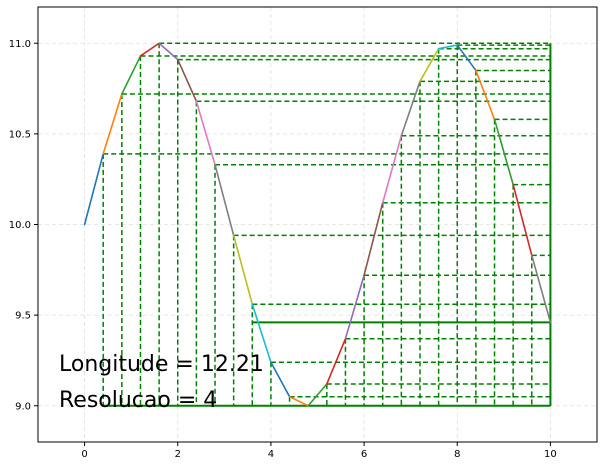 This screenshot has height=466, width=601. What do you see at coordinates (20, 134) in the screenshot?
I see `y-tick-label-3: 10.5` at bounding box center [20, 134].